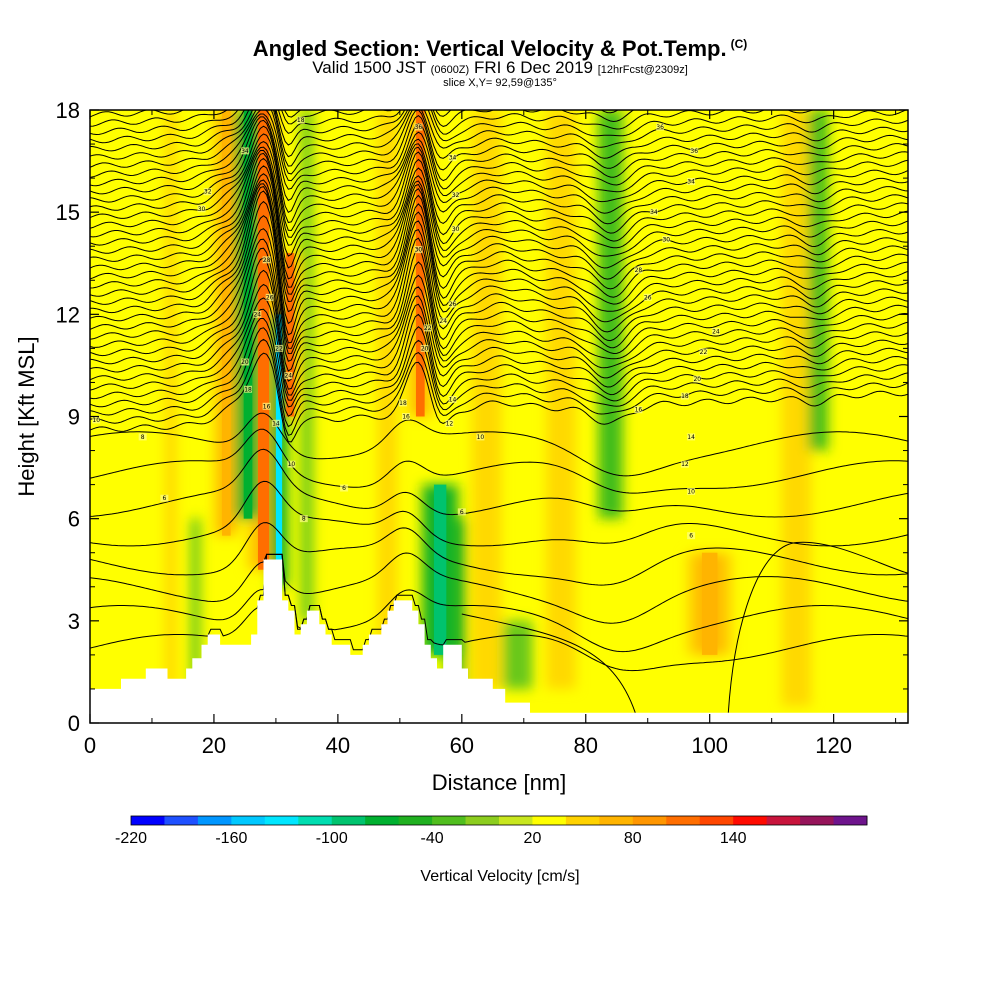 Image resolution: width=1000 pixels, height=1000 pixels. What do you see at coordinates (499, 782) in the screenshot?
I see `x-axis-label: Distance [nm]` at bounding box center [499, 782].